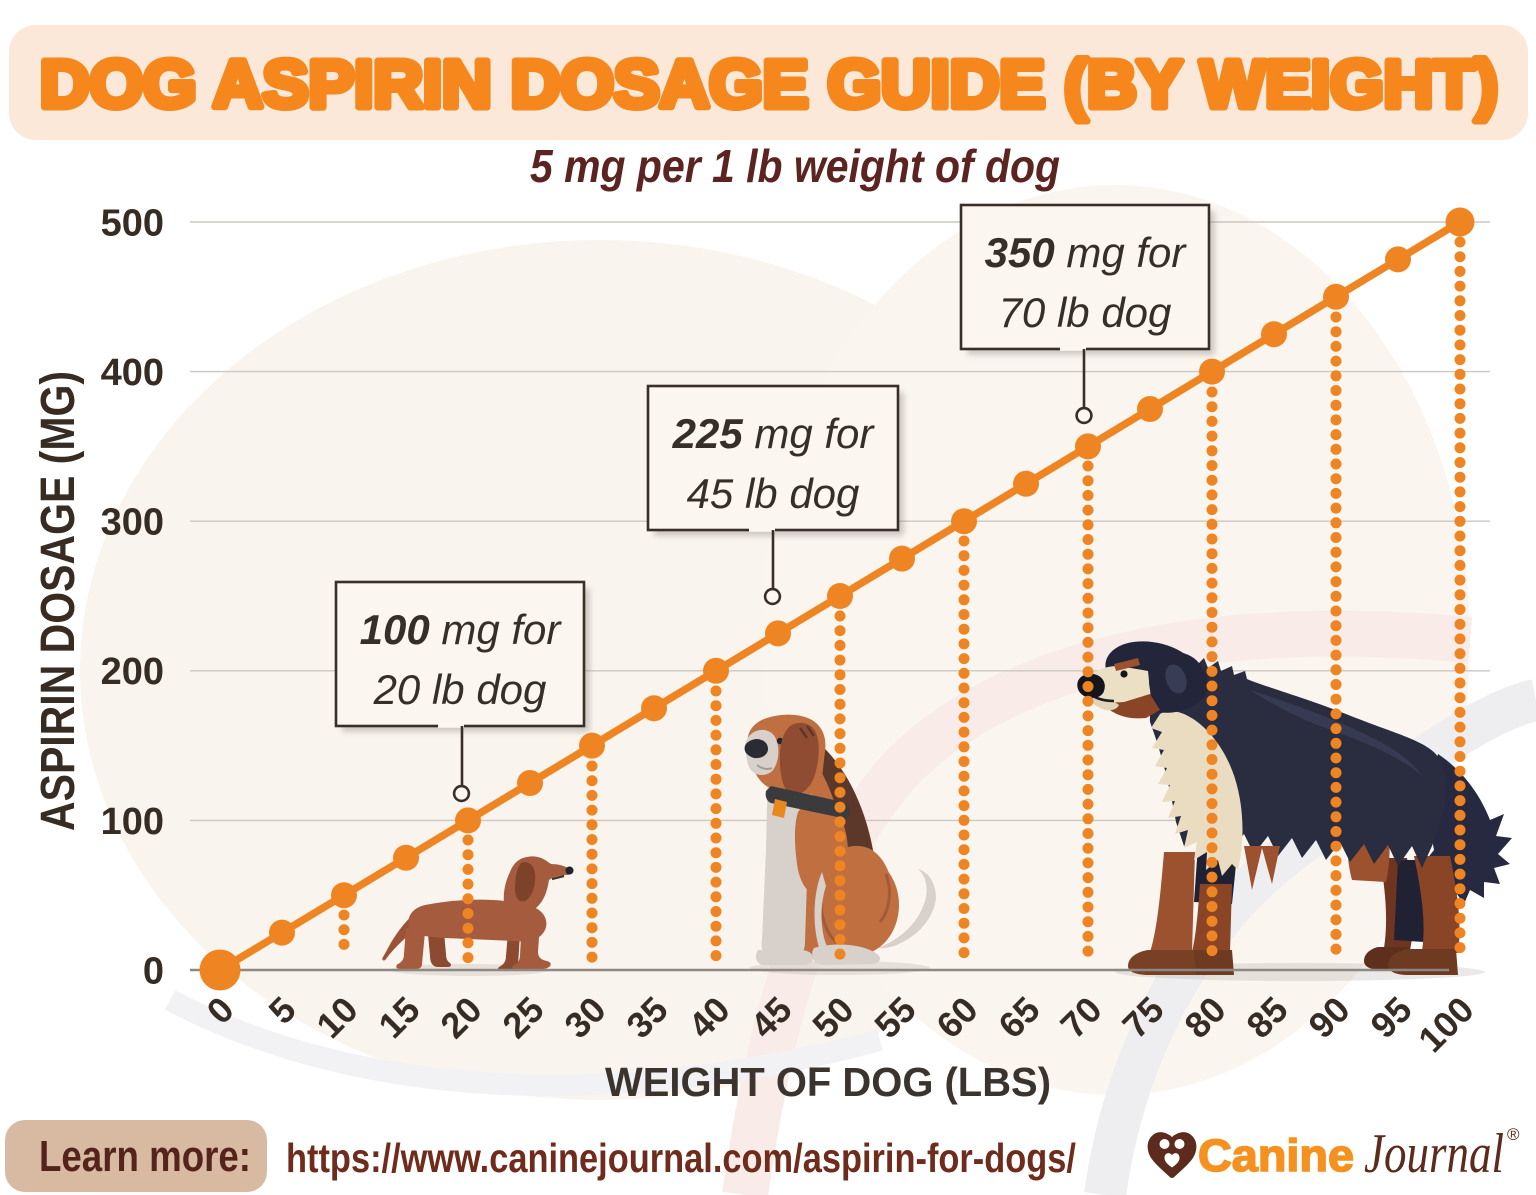 Image resolution: width=1536 pixels, height=1195 pixels. I want to click on svg-text: 5 mg per 1 lb weight of dog, so click(795, 166).